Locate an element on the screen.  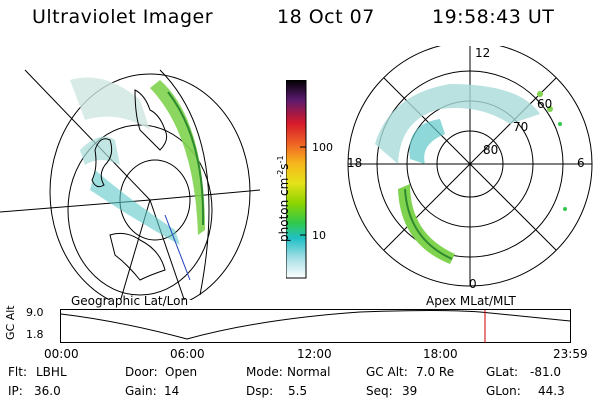
status-door-label: Door: is located at coordinates (141, 372).